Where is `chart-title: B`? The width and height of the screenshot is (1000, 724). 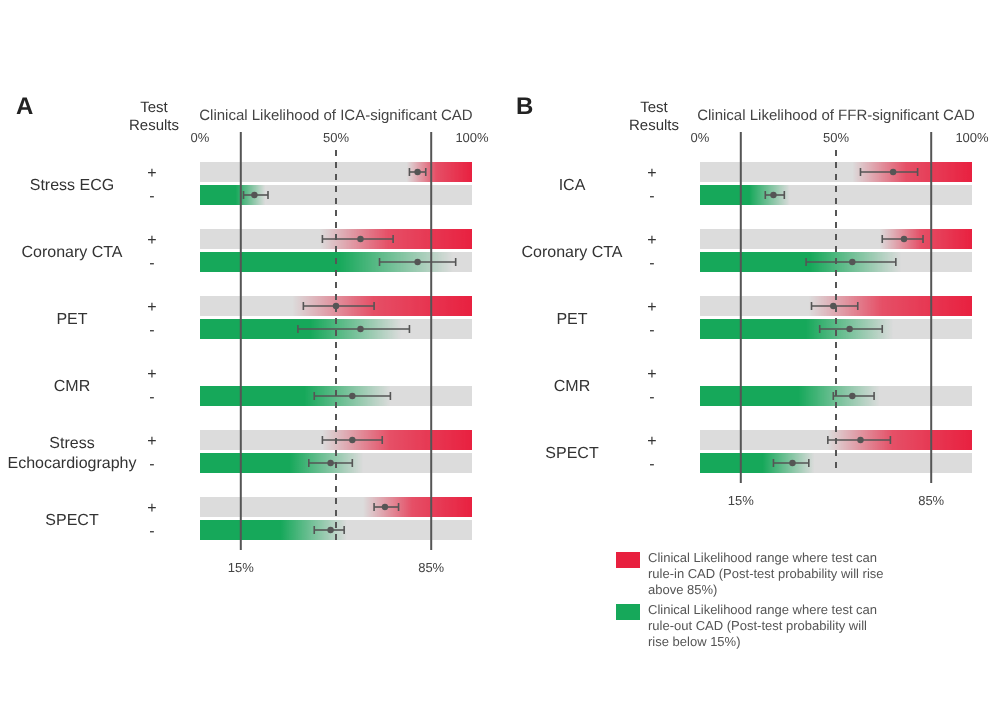 chart-title: B is located at coordinates (525, 106).